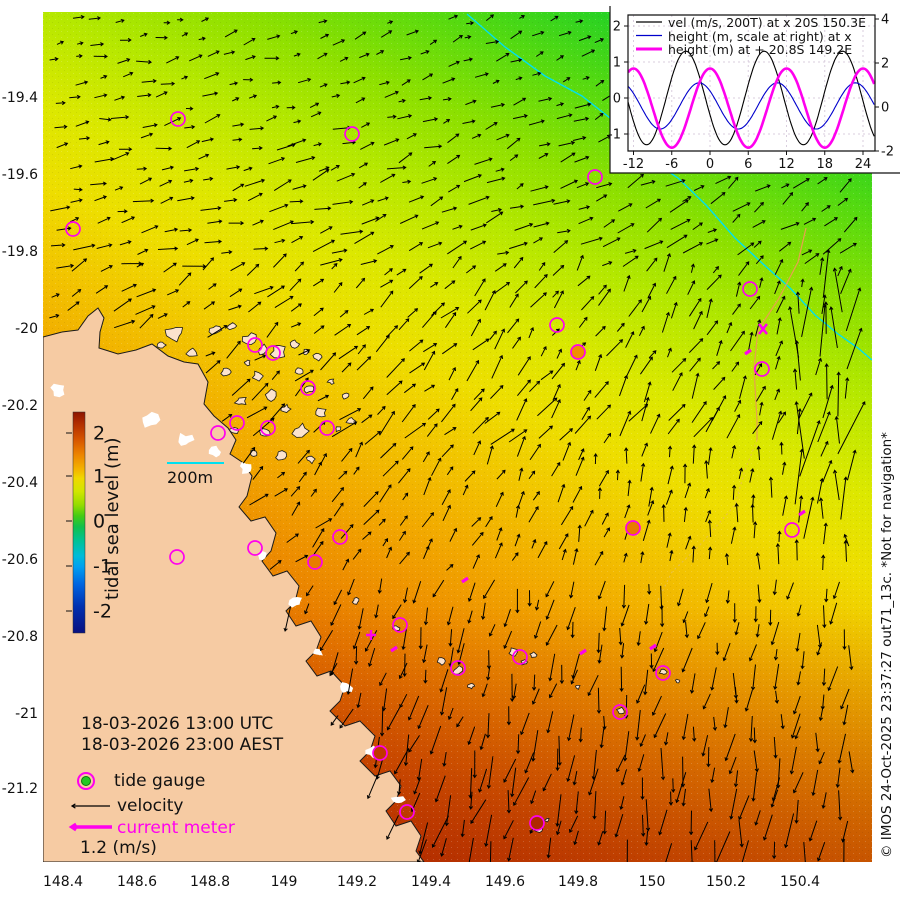  I want to click on inset-right-tick-label: 0, so click(885, 108).